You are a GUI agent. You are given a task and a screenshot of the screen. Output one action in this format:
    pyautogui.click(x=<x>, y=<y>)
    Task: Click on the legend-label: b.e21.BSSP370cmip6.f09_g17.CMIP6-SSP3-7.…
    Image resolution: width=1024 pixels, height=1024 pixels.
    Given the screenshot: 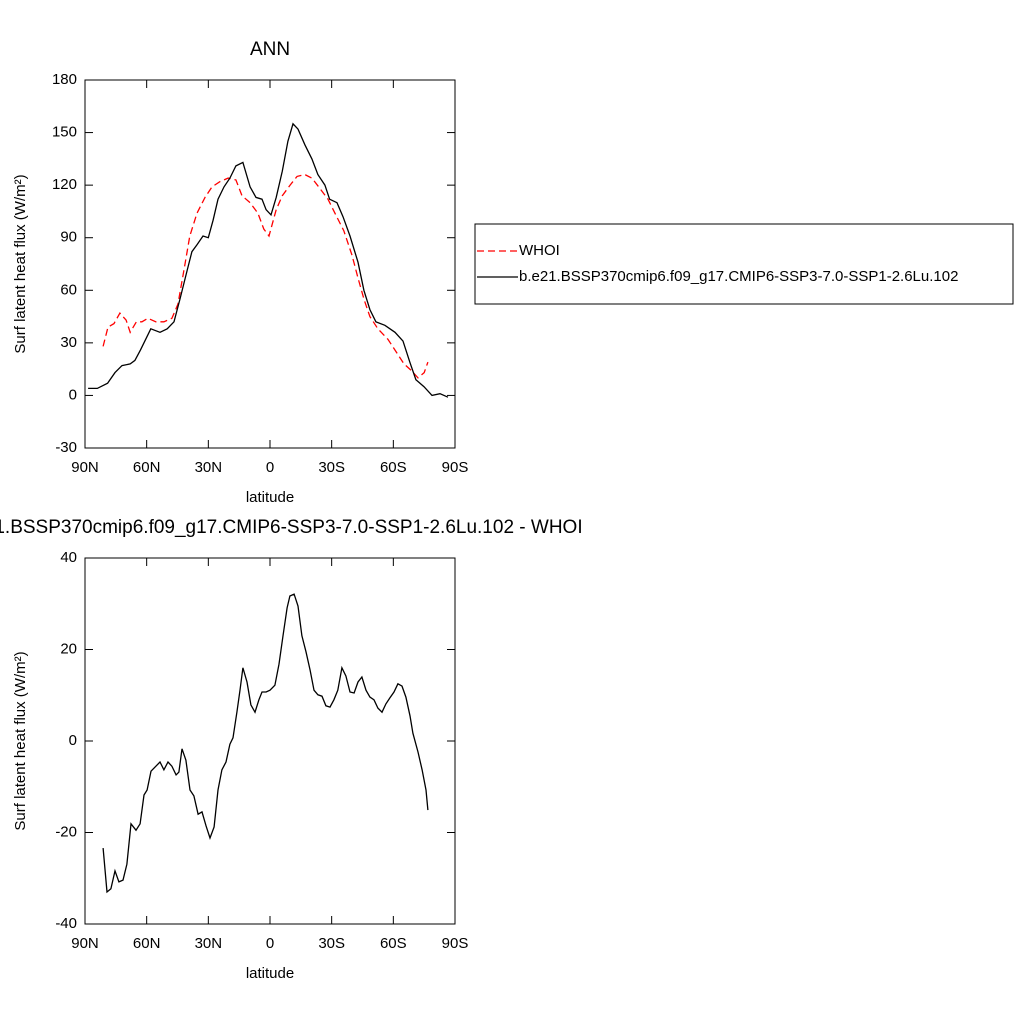 What is the action you would take?
    pyautogui.click(x=738, y=276)
    